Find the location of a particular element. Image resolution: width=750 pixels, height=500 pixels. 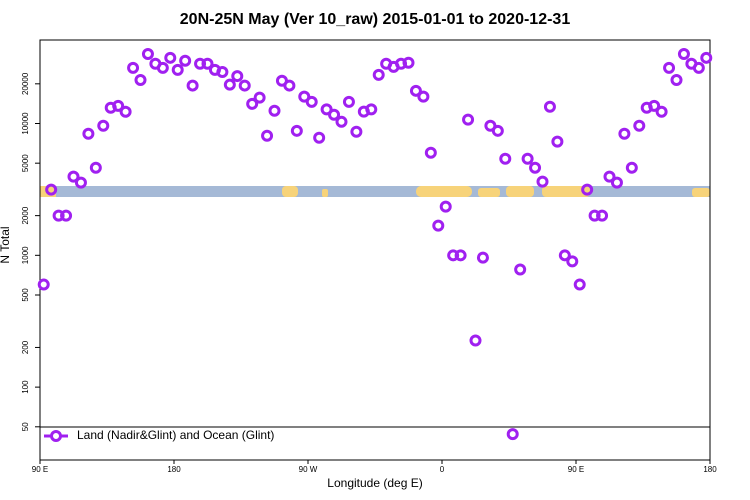

land-ocean-strip is located at coordinates (375, 191).